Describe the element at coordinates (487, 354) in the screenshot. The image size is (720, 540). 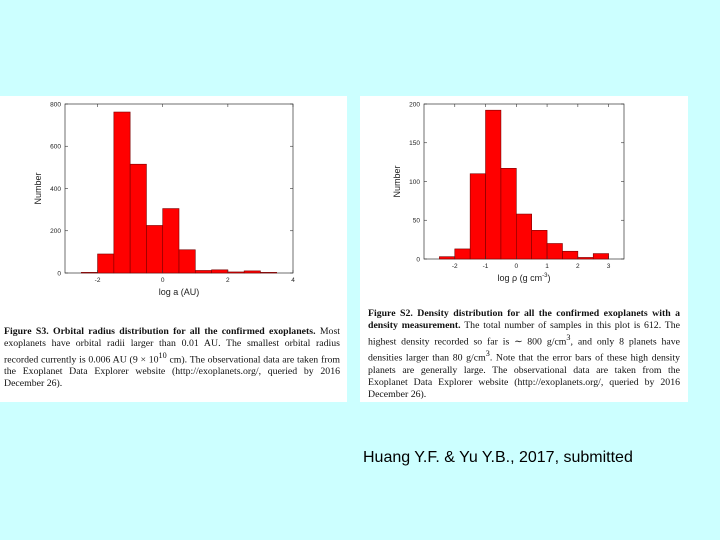
I see `figure-s2-superscript-2: 3` at that location.